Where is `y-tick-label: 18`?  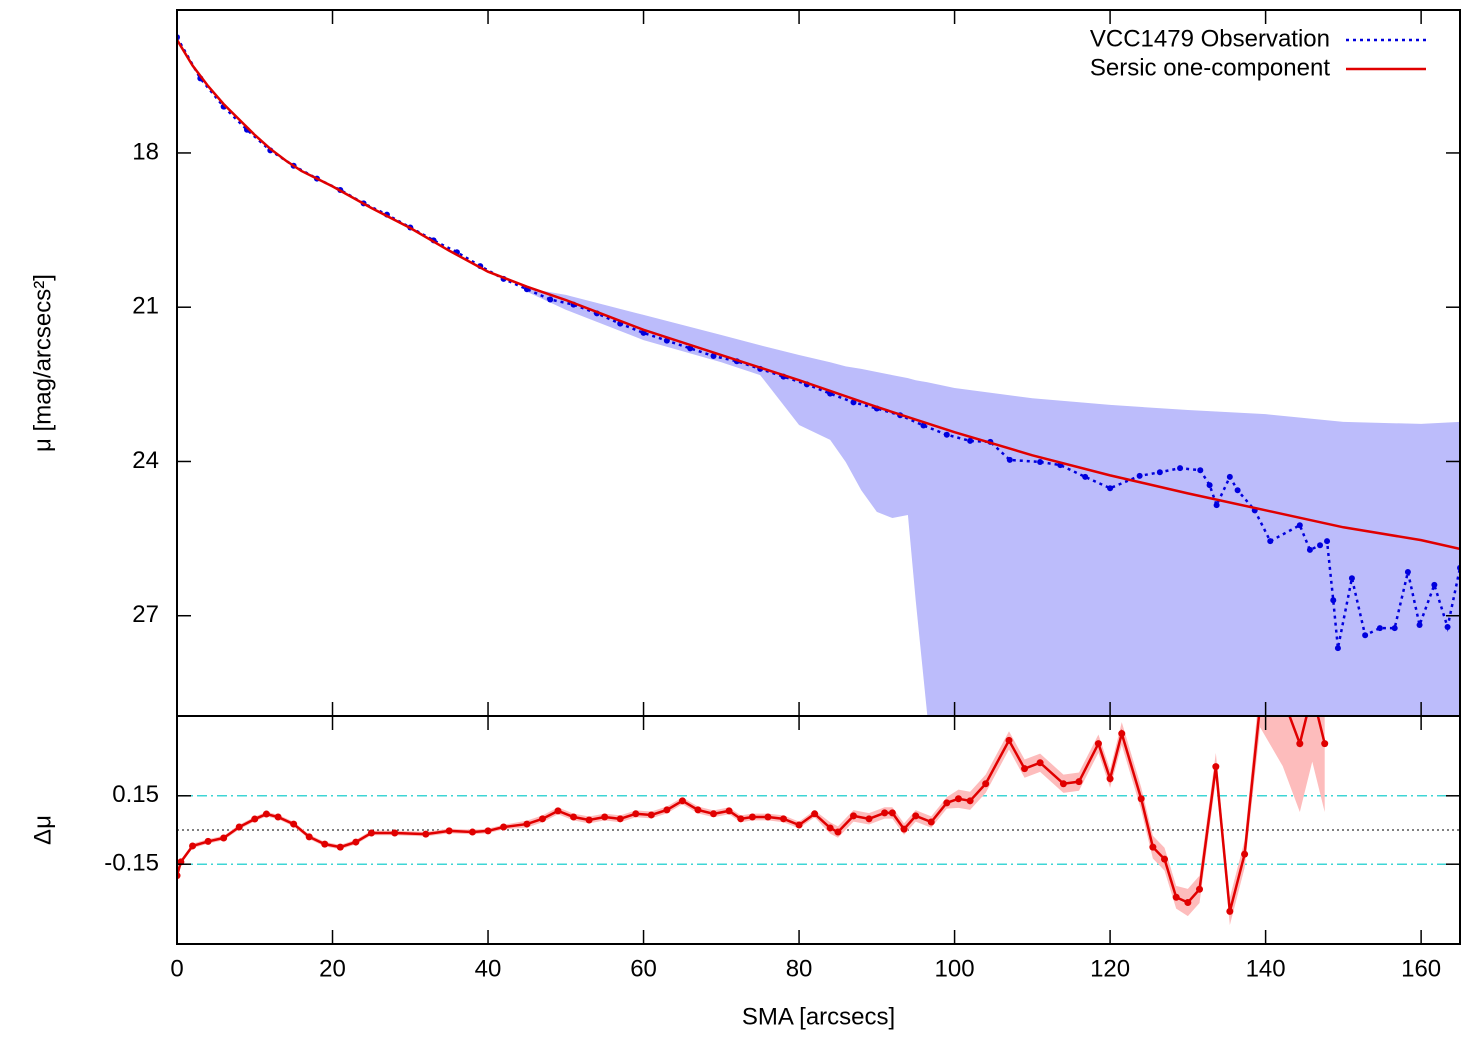 y-tick-label: 18 is located at coordinates (145, 151).